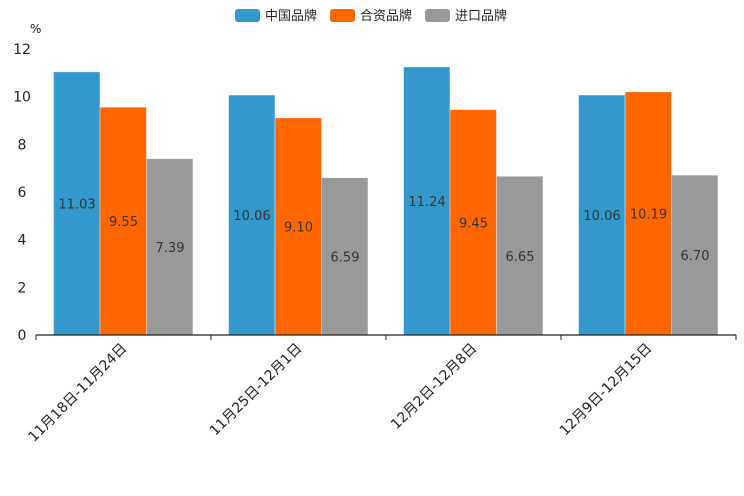 This screenshot has width=744, height=496. What do you see at coordinates (481, 16) in the screenshot?
I see `legend-label: 进口品牌` at bounding box center [481, 16].